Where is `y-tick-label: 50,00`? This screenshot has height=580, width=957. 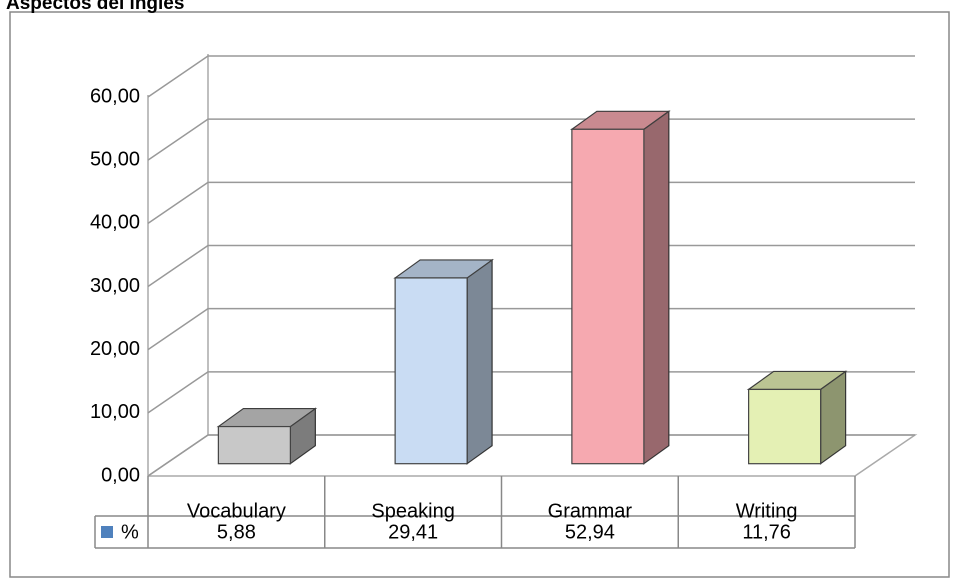
y-tick-label: 50,00 is located at coordinates (115, 159).